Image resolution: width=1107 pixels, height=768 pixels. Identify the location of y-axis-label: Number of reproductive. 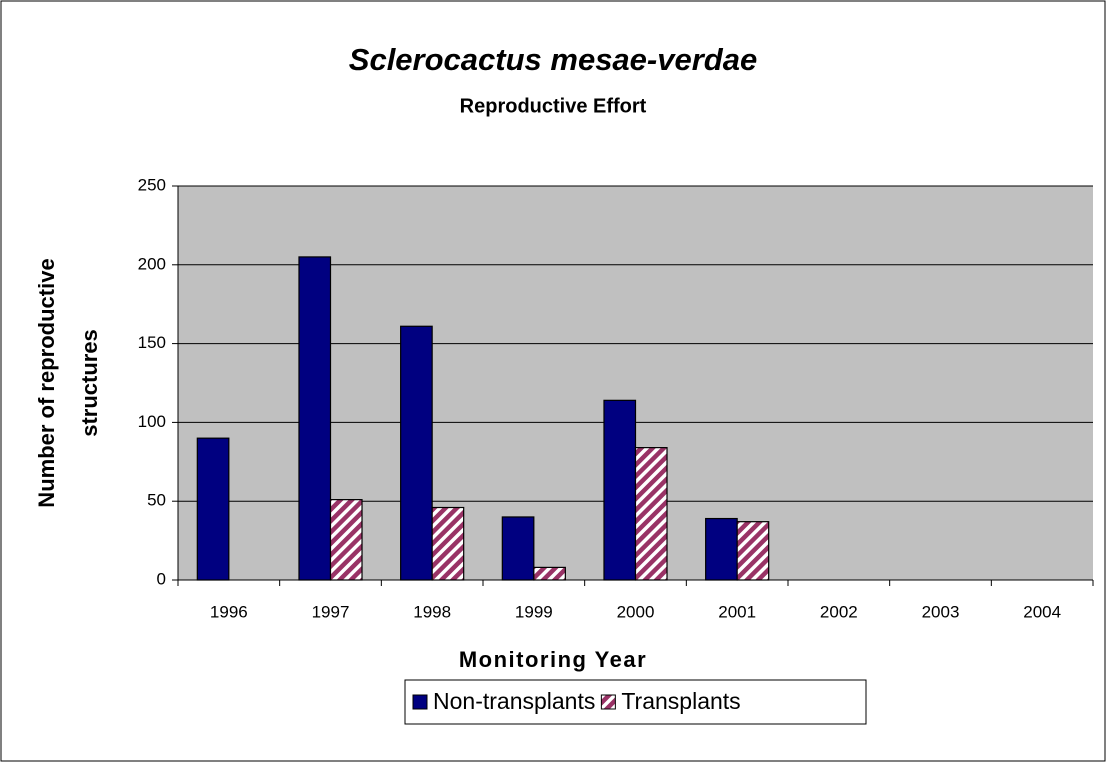
(46, 382).